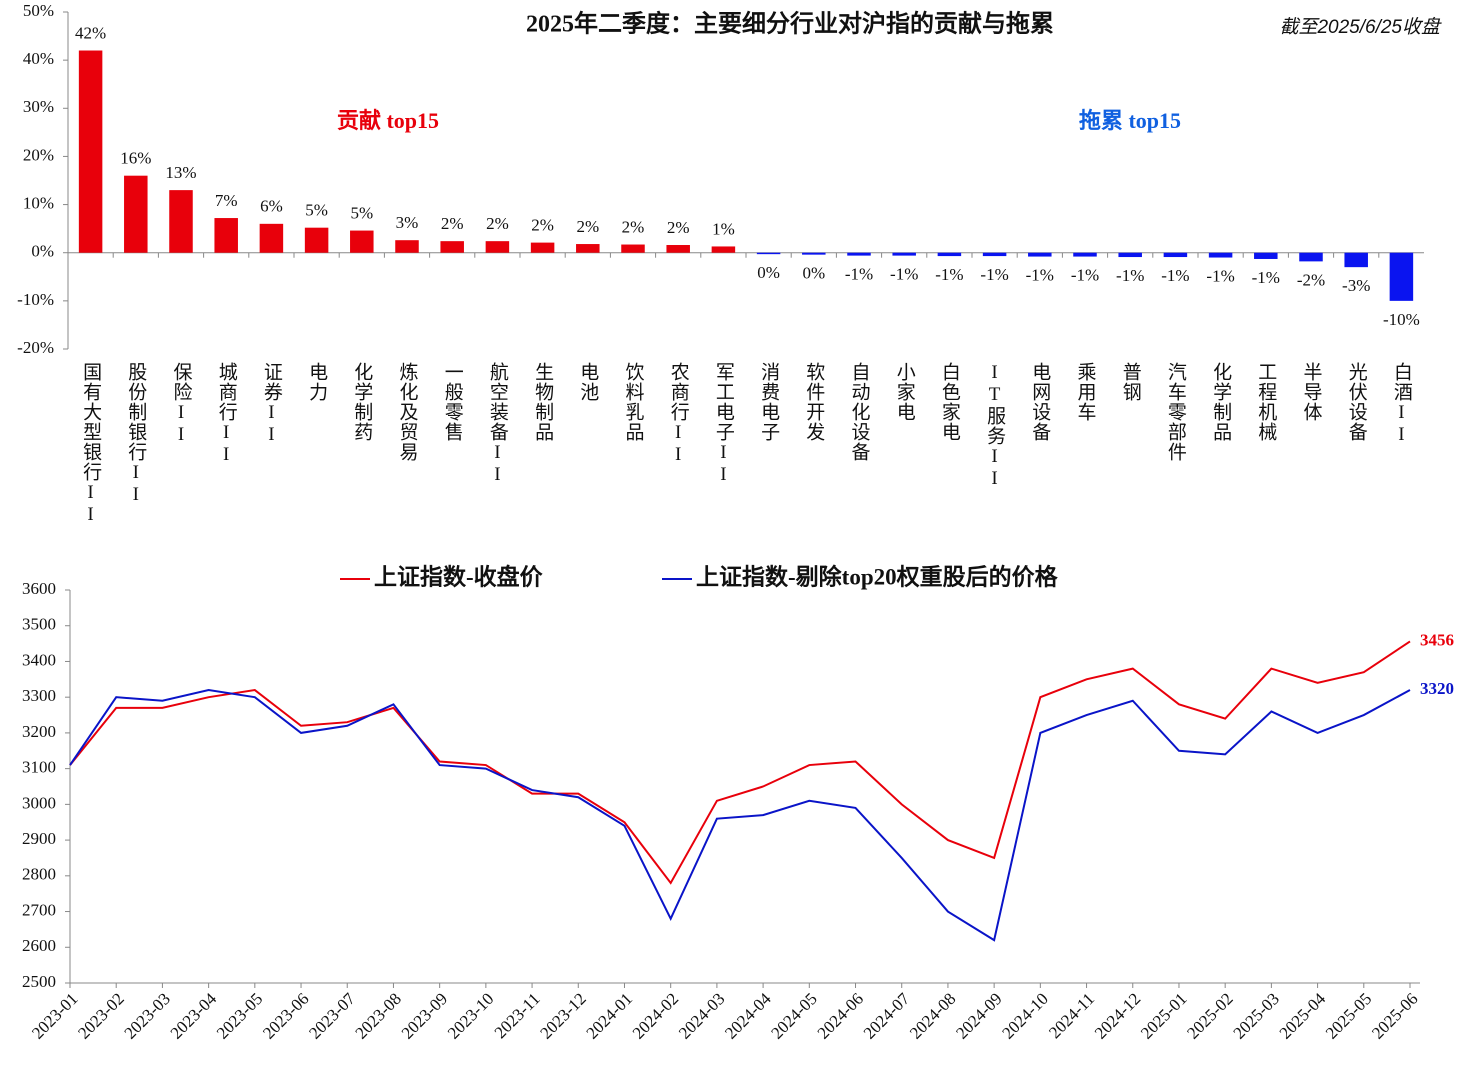 The width and height of the screenshot is (1463, 1080). I want to click on x-tick-label: 城商行II, so click(227, 414).